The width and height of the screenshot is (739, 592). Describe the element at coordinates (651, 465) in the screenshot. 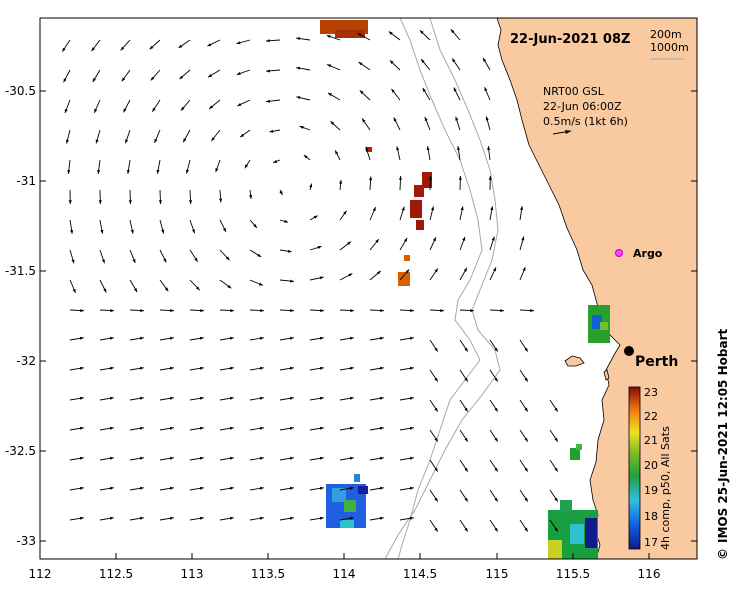

I see `colorbar-tick: 20` at that location.